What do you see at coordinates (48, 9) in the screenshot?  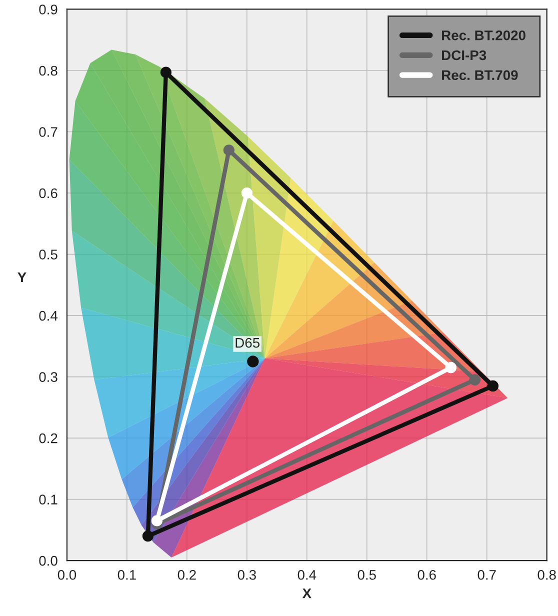 I see `y-tick-label: 0.9` at bounding box center [48, 9].